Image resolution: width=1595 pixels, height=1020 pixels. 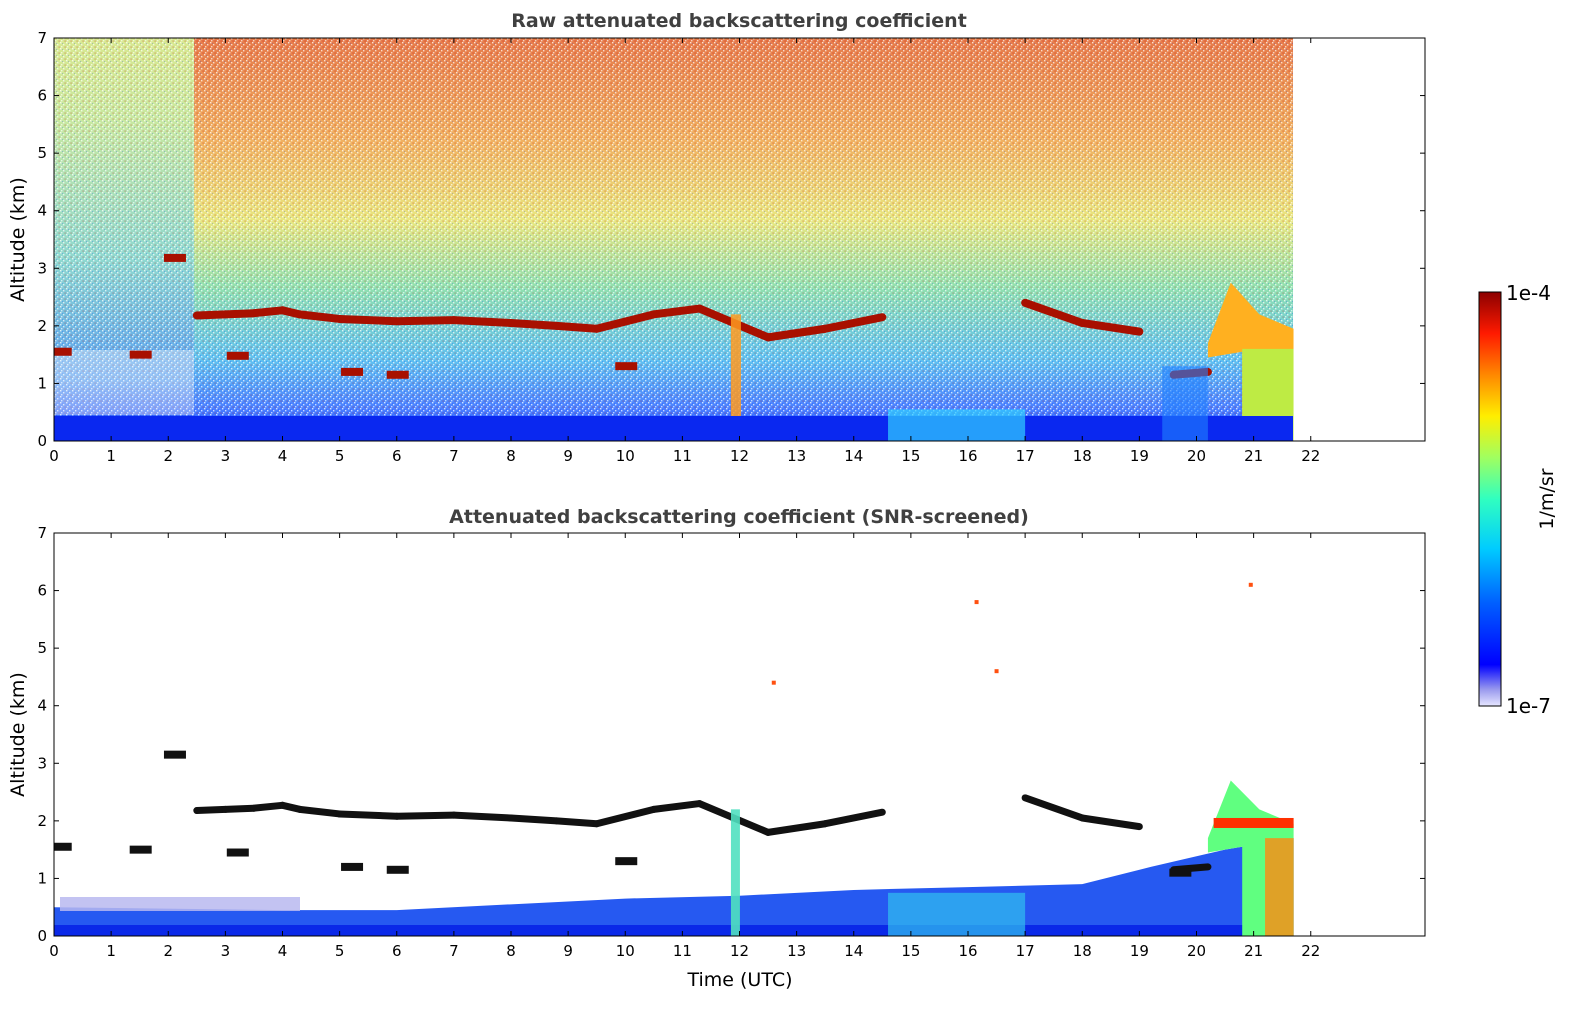 What do you see at coordinates (673, 930) in the screenshot?
I see `screened-surface-band` at bounding box center [673, 930].